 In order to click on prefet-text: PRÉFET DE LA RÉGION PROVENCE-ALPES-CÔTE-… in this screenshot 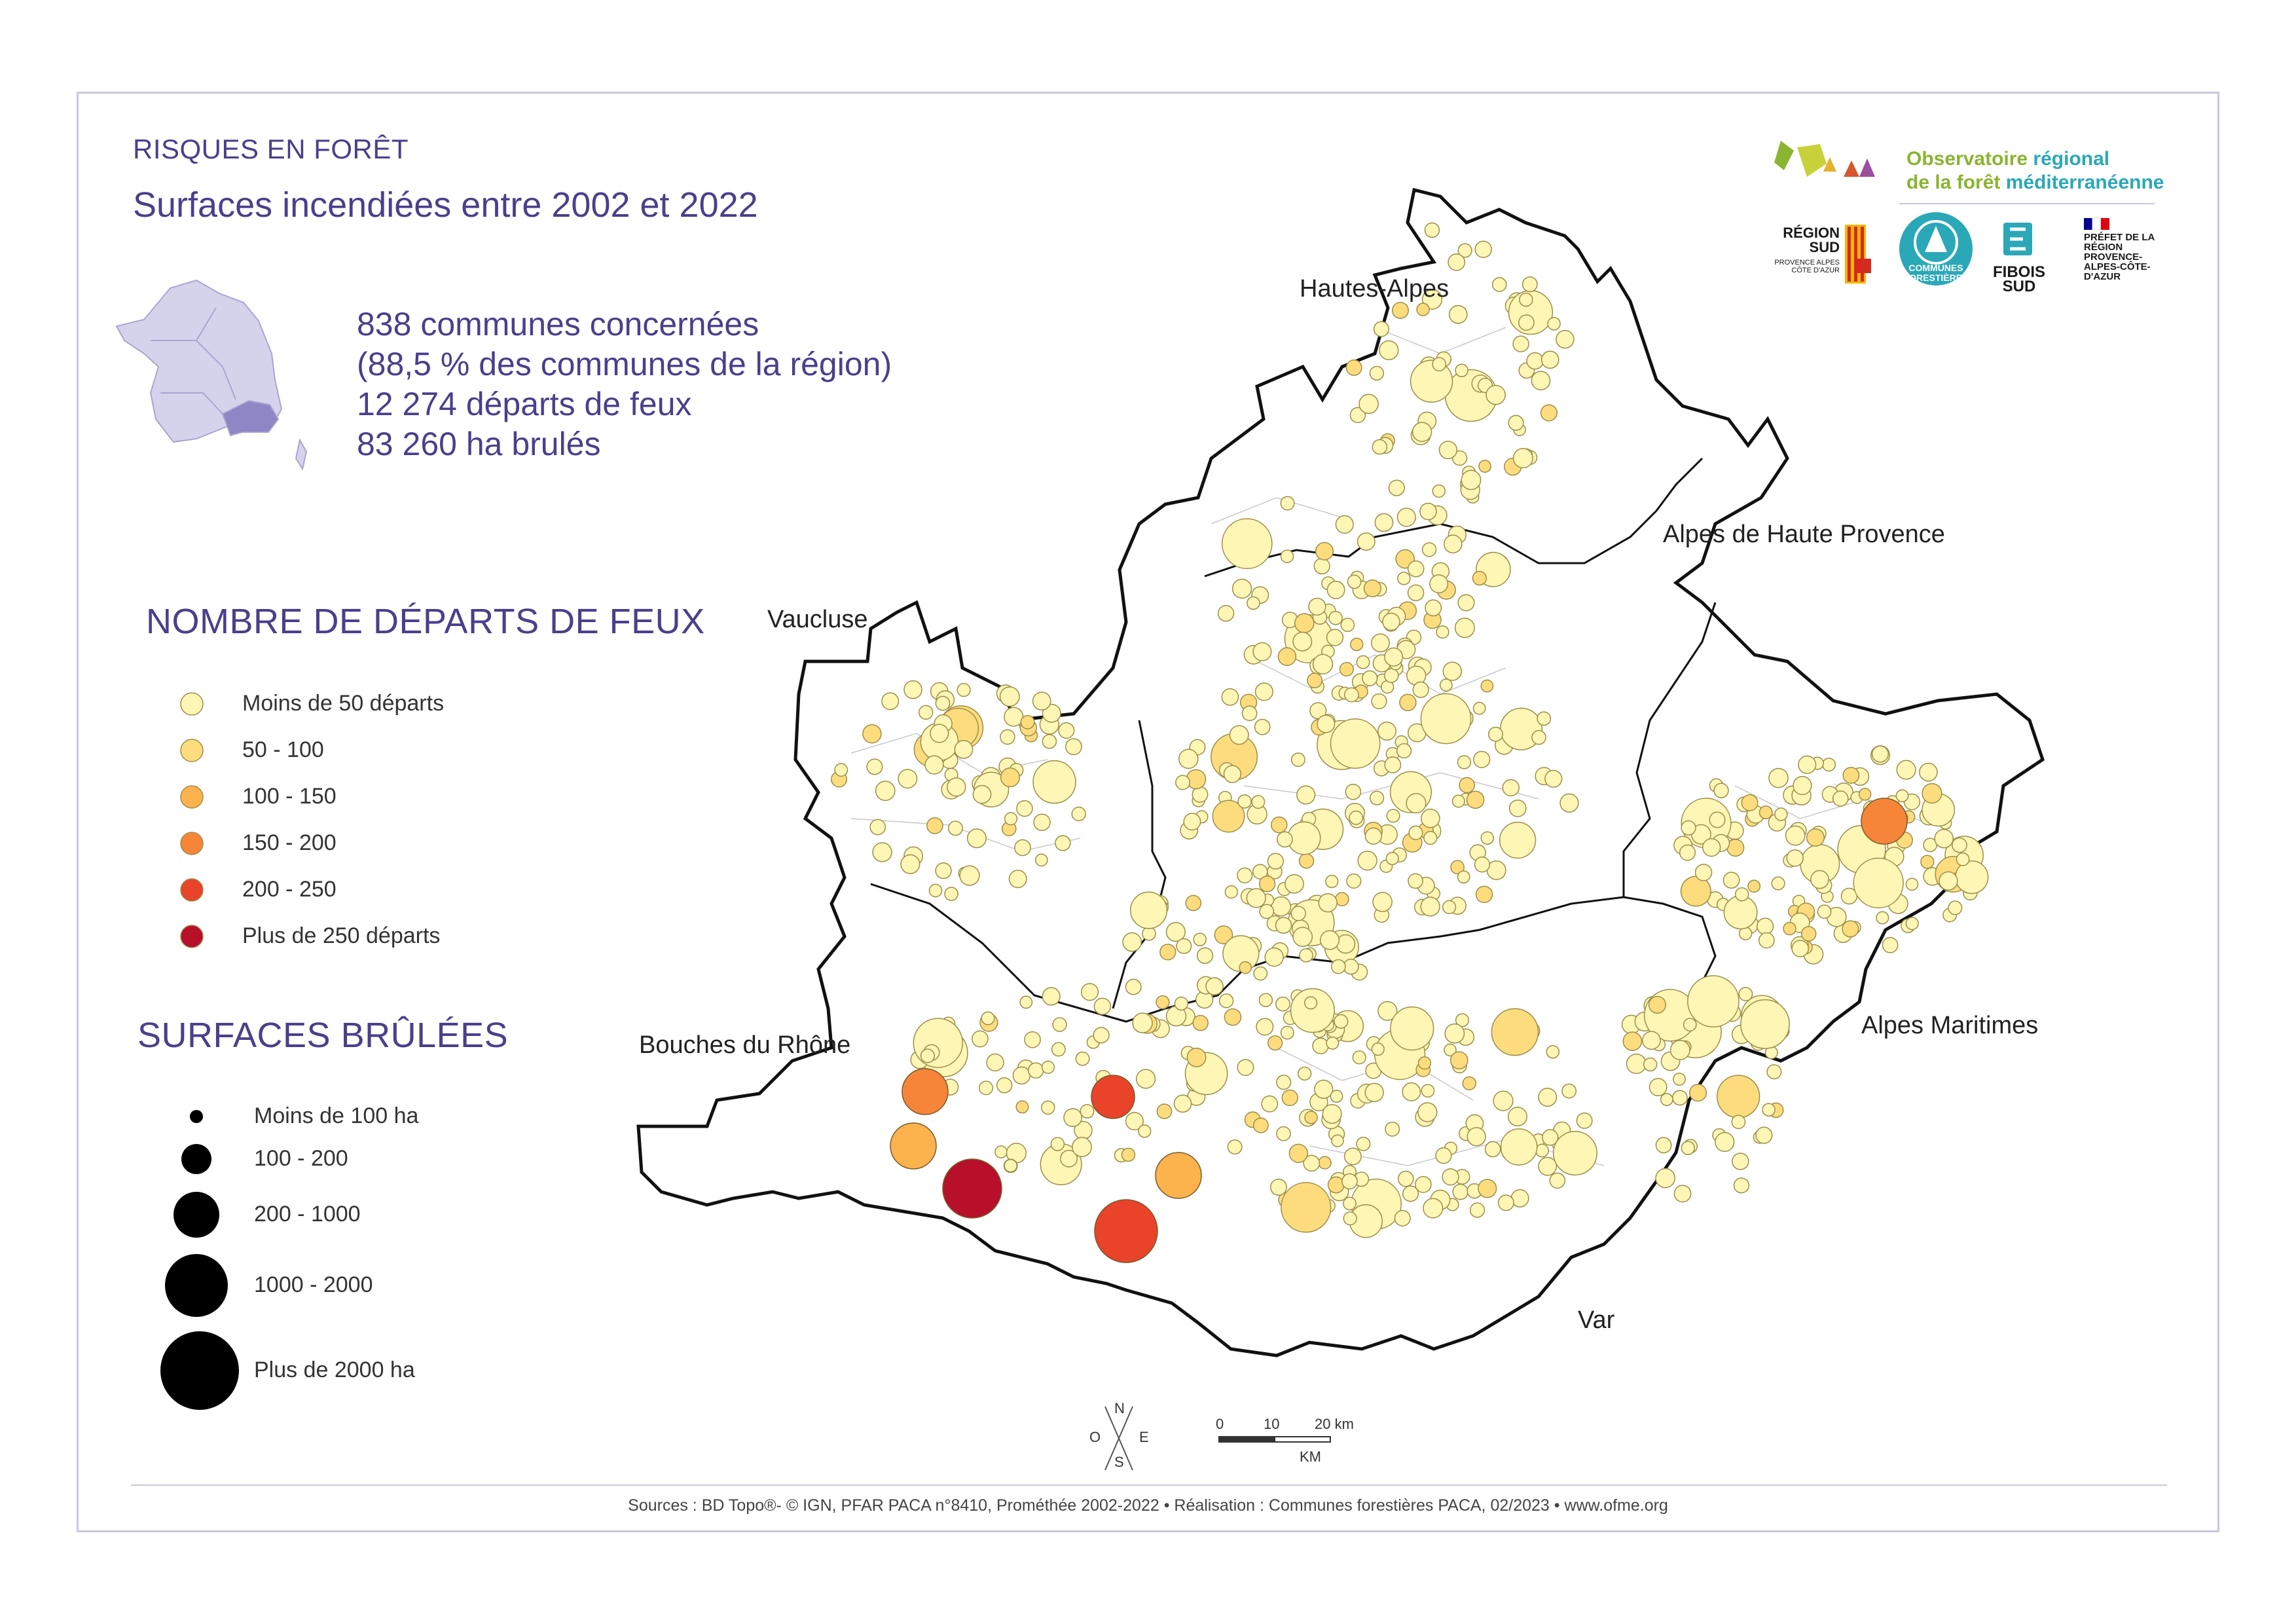, I will do `click(2119, 257)`.